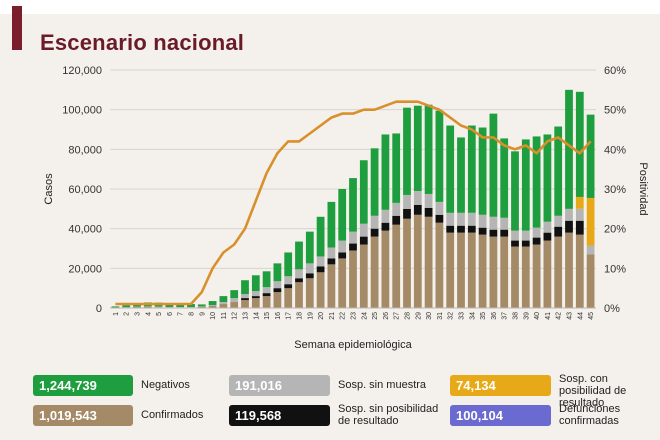  Describe the element at coordinates (386, 316) in the screenshot. I see `x-tick-label: 26` at that location.